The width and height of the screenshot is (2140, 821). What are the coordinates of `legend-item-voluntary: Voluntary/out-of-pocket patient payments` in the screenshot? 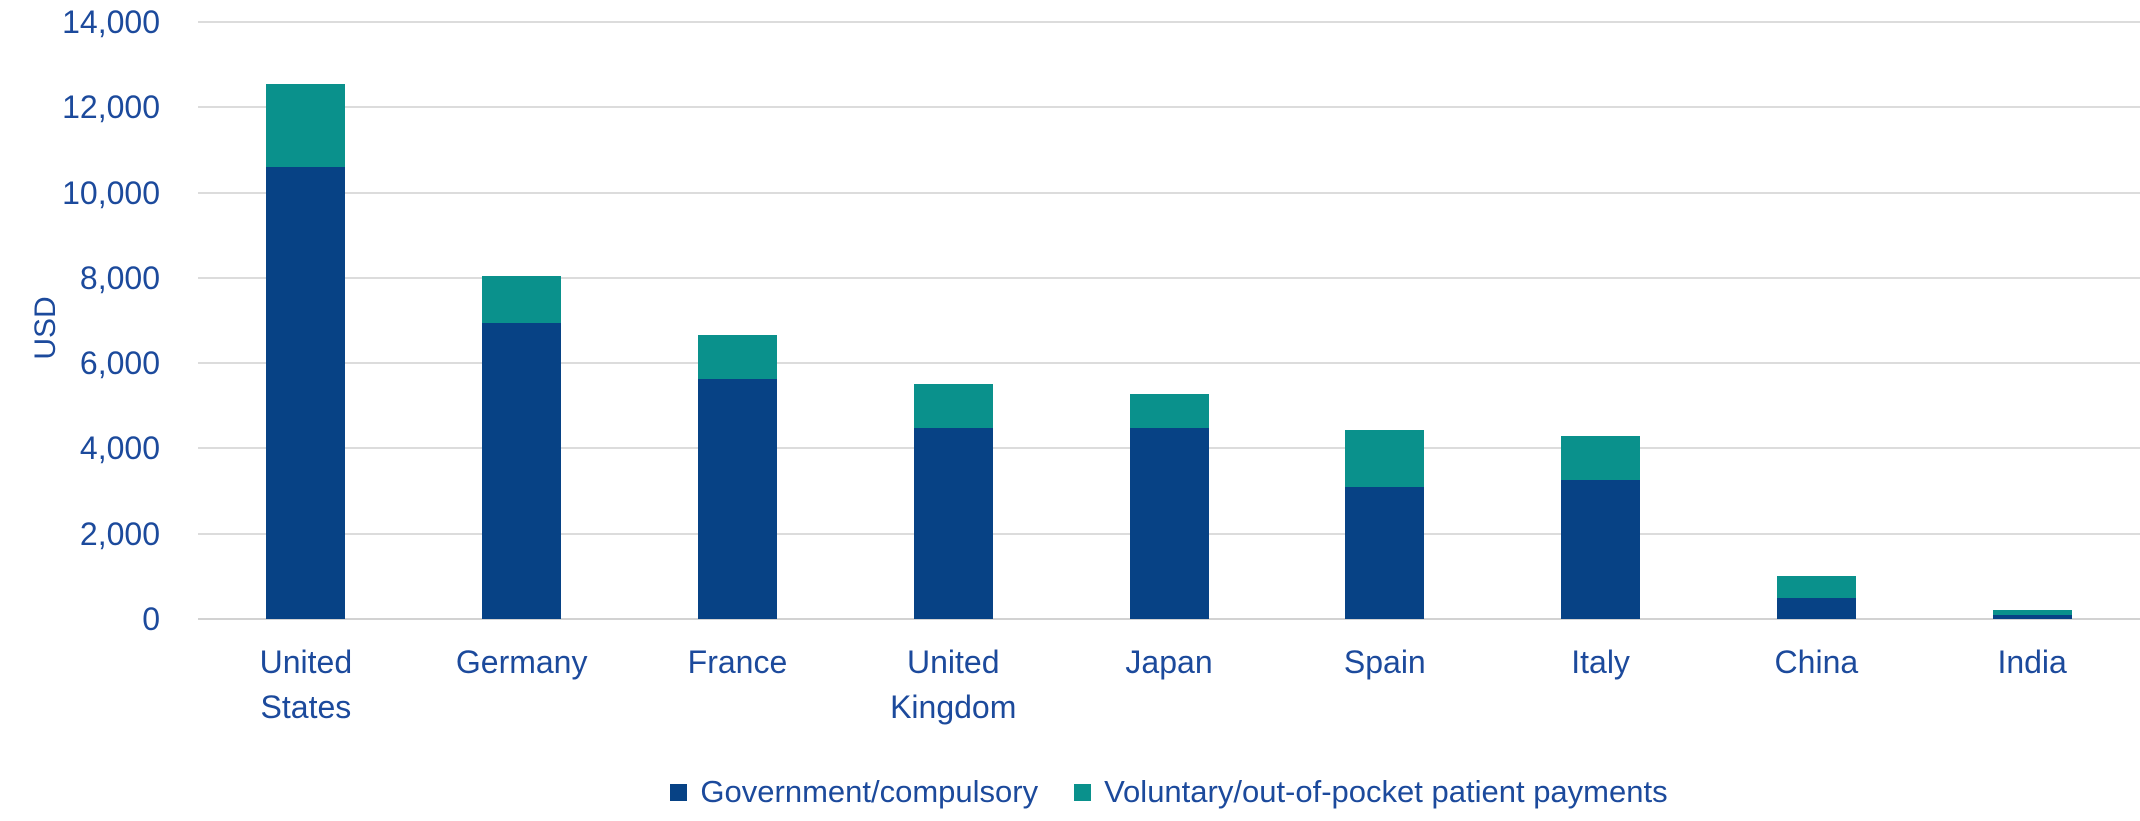 It's located at (1371, 792).